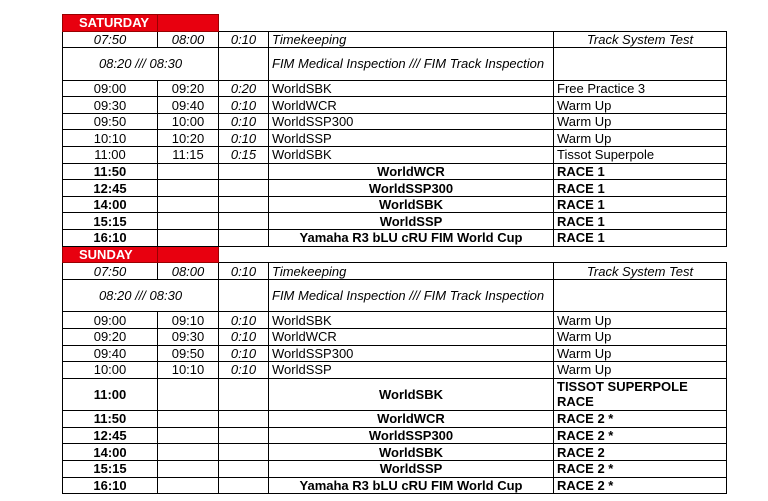 Image resolution: width=768 pixels, height=501 pixels. Describe the element at coordinates (110, 485) in the screenshot. I see `start-time: 16:10` at that location.